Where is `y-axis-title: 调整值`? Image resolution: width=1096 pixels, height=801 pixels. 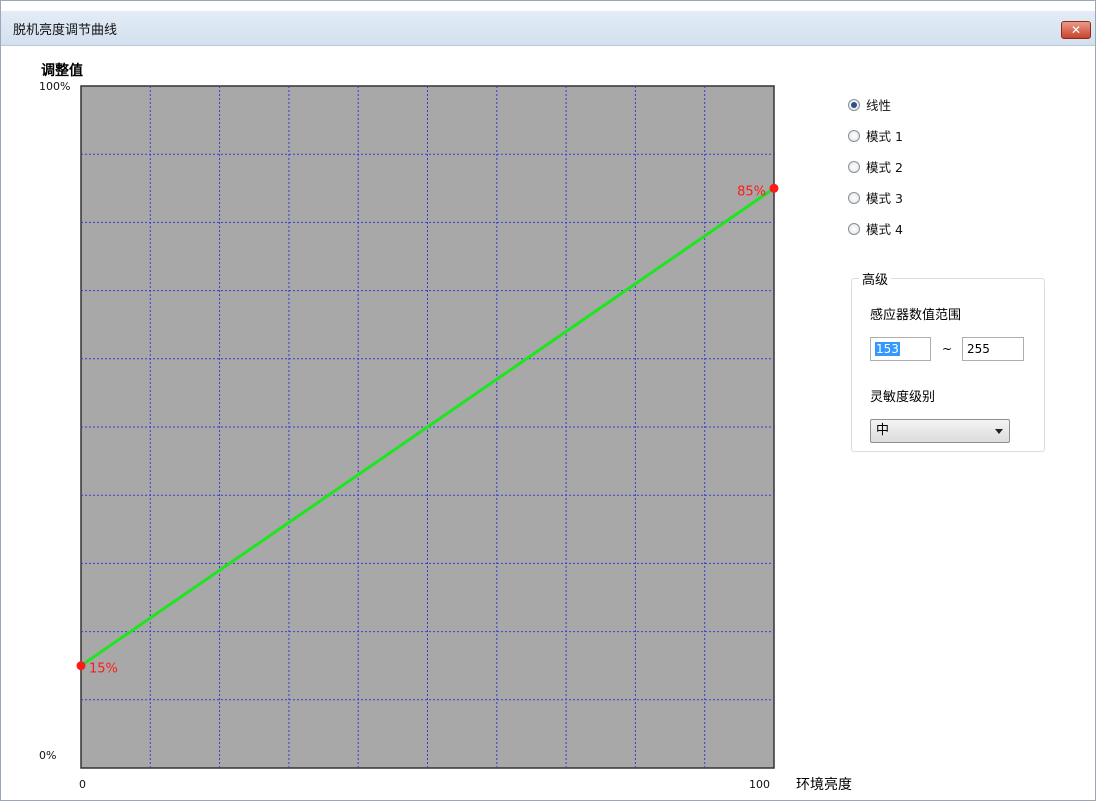 y-axis-title: 调整值 is located at coordinates (62, 71).